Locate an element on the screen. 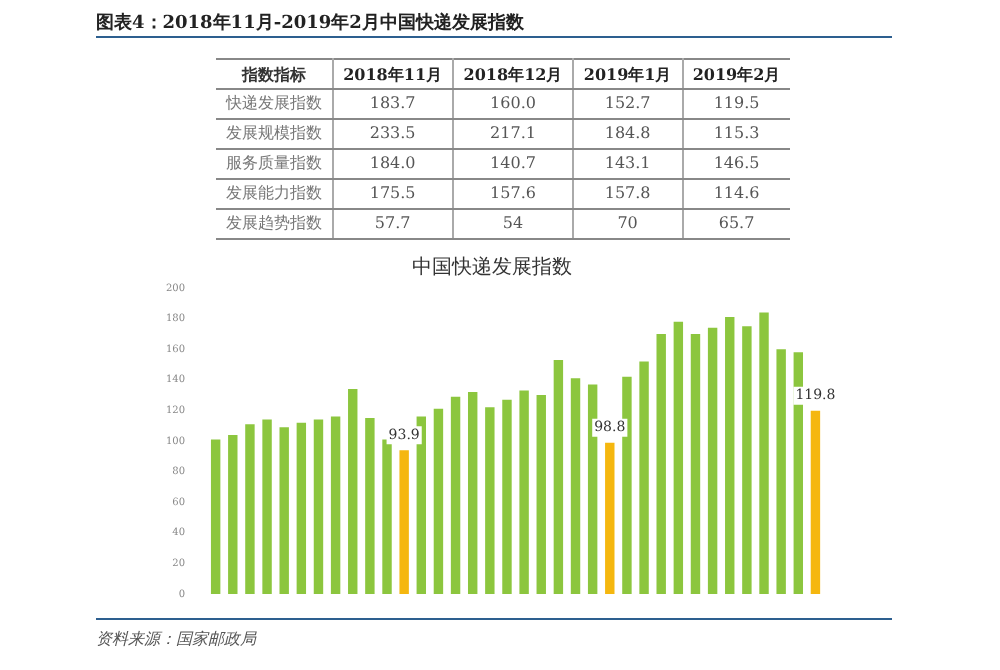 This screenshot has width=1000, height=670. chart-title: 中国快递发展指数 is located at coordinates (492, 267).